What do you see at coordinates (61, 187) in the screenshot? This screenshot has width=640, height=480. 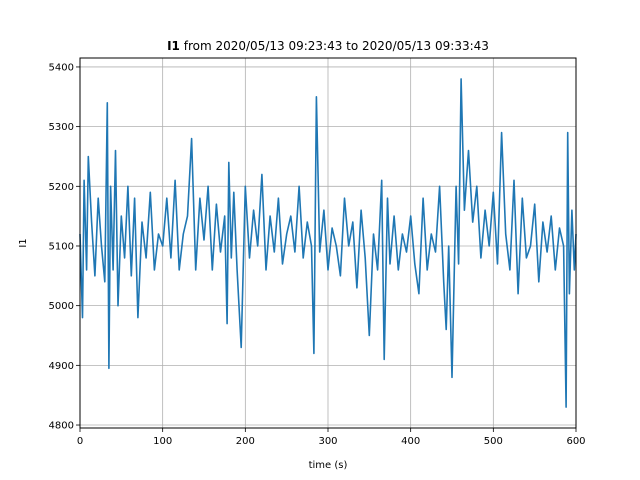 I see `y-tick-label: 5200` at bounding box center [61, 187].